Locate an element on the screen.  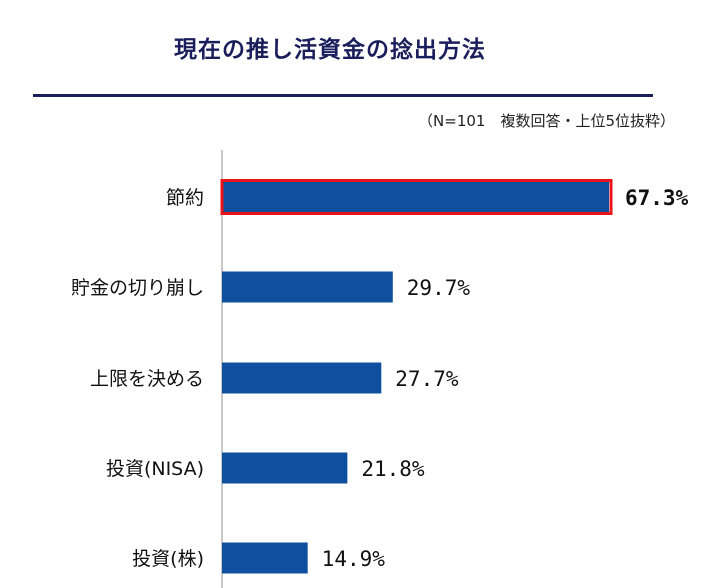
category-label: 貯金の切り崩し is located at coordinates (137, 288).